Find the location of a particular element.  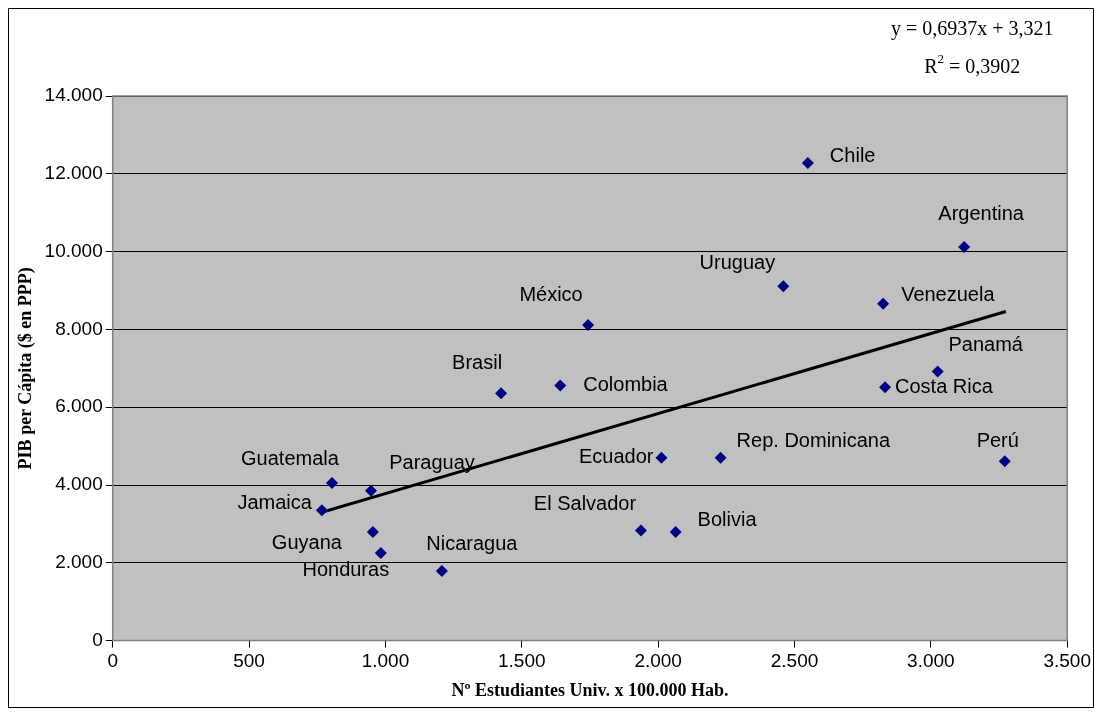

x-tick-label: 500 is located at coordinates (249, 661).